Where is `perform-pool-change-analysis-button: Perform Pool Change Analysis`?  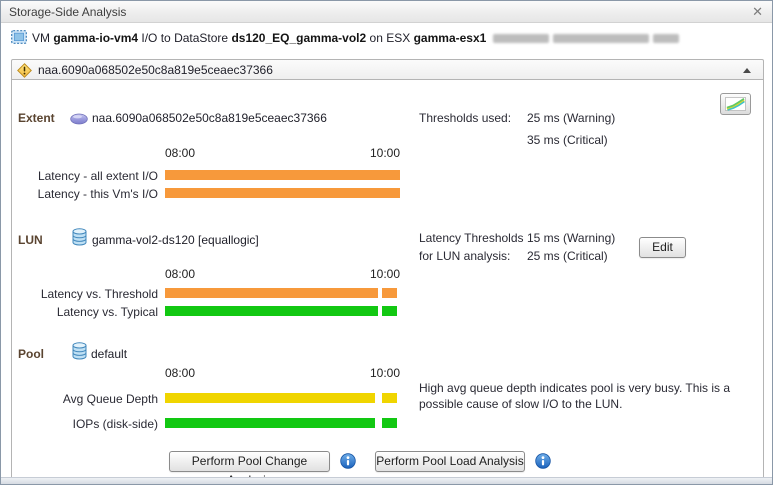
perform-pool-change-analysis-button: Perform Pool Change Analysis is located at coordinates (249, 467).